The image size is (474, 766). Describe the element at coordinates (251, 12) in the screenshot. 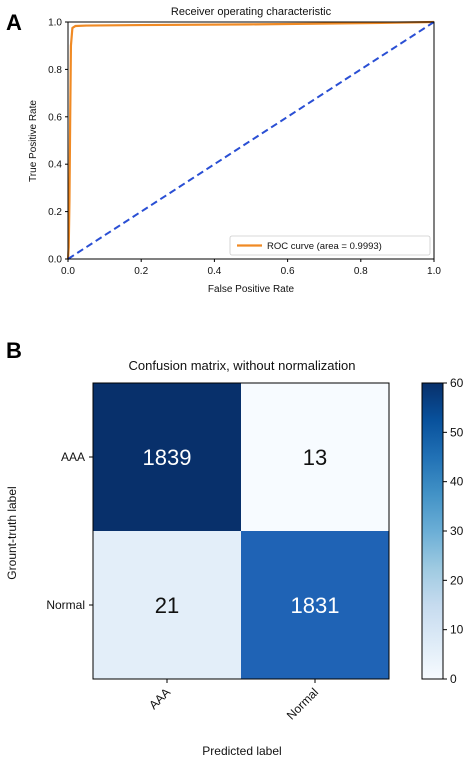

I see `roc-title: Receiver operating characteristic` at that location.